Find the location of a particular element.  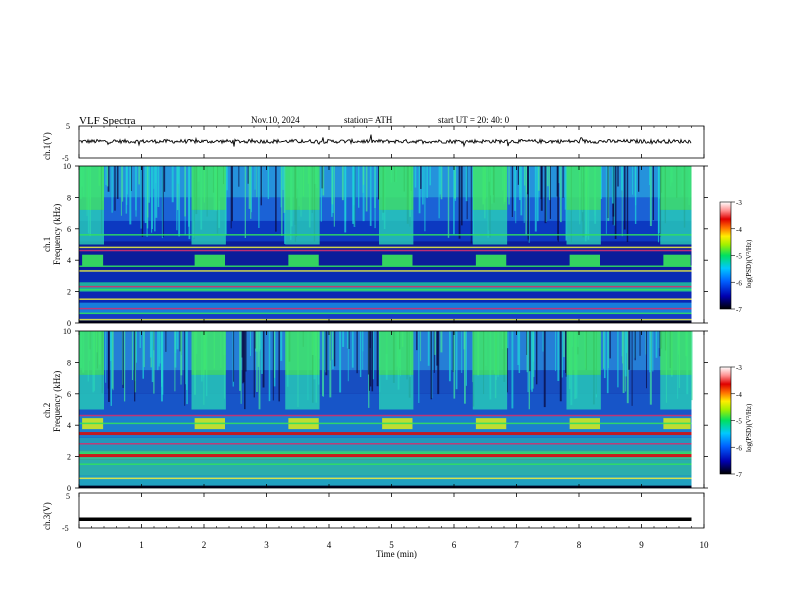

spectrogram-band is located at coordinates (385, 276).